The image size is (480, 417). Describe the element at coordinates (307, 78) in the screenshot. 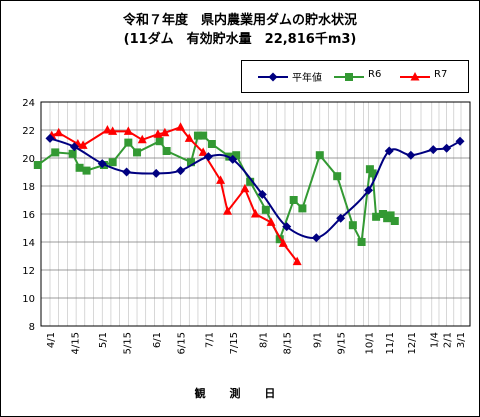

I see `legend-label: 平年値` at that location.